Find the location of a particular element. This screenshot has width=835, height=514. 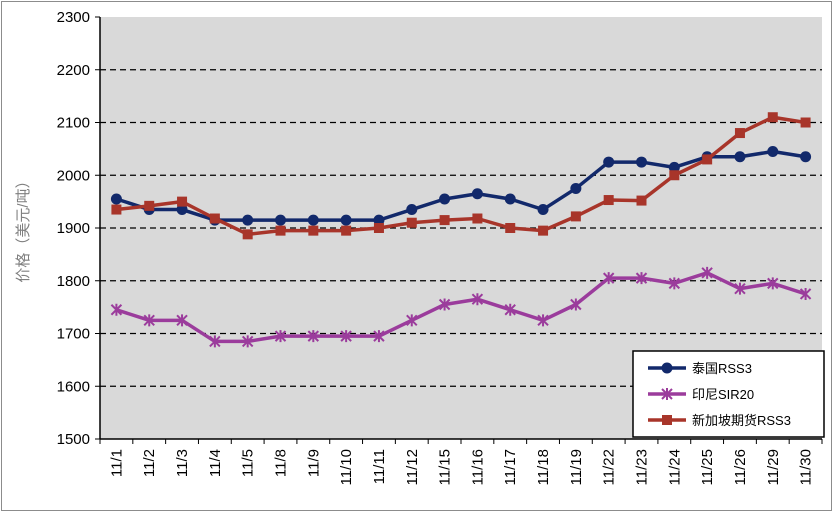

y-tick-label: 1600 is located at coordinates (73, 386).